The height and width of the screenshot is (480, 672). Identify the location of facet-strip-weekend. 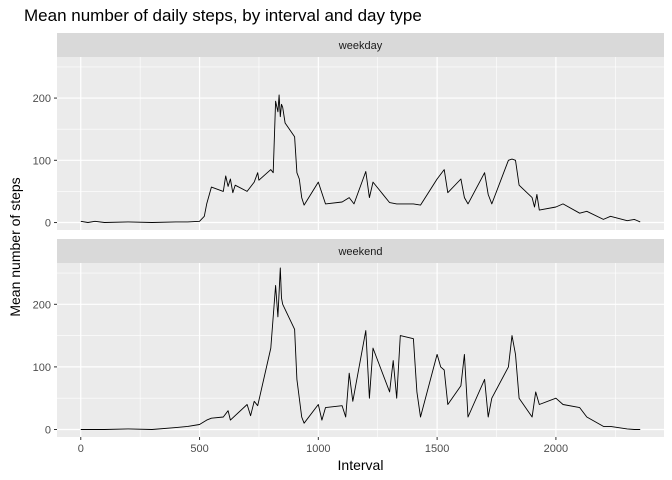
(360, 251).